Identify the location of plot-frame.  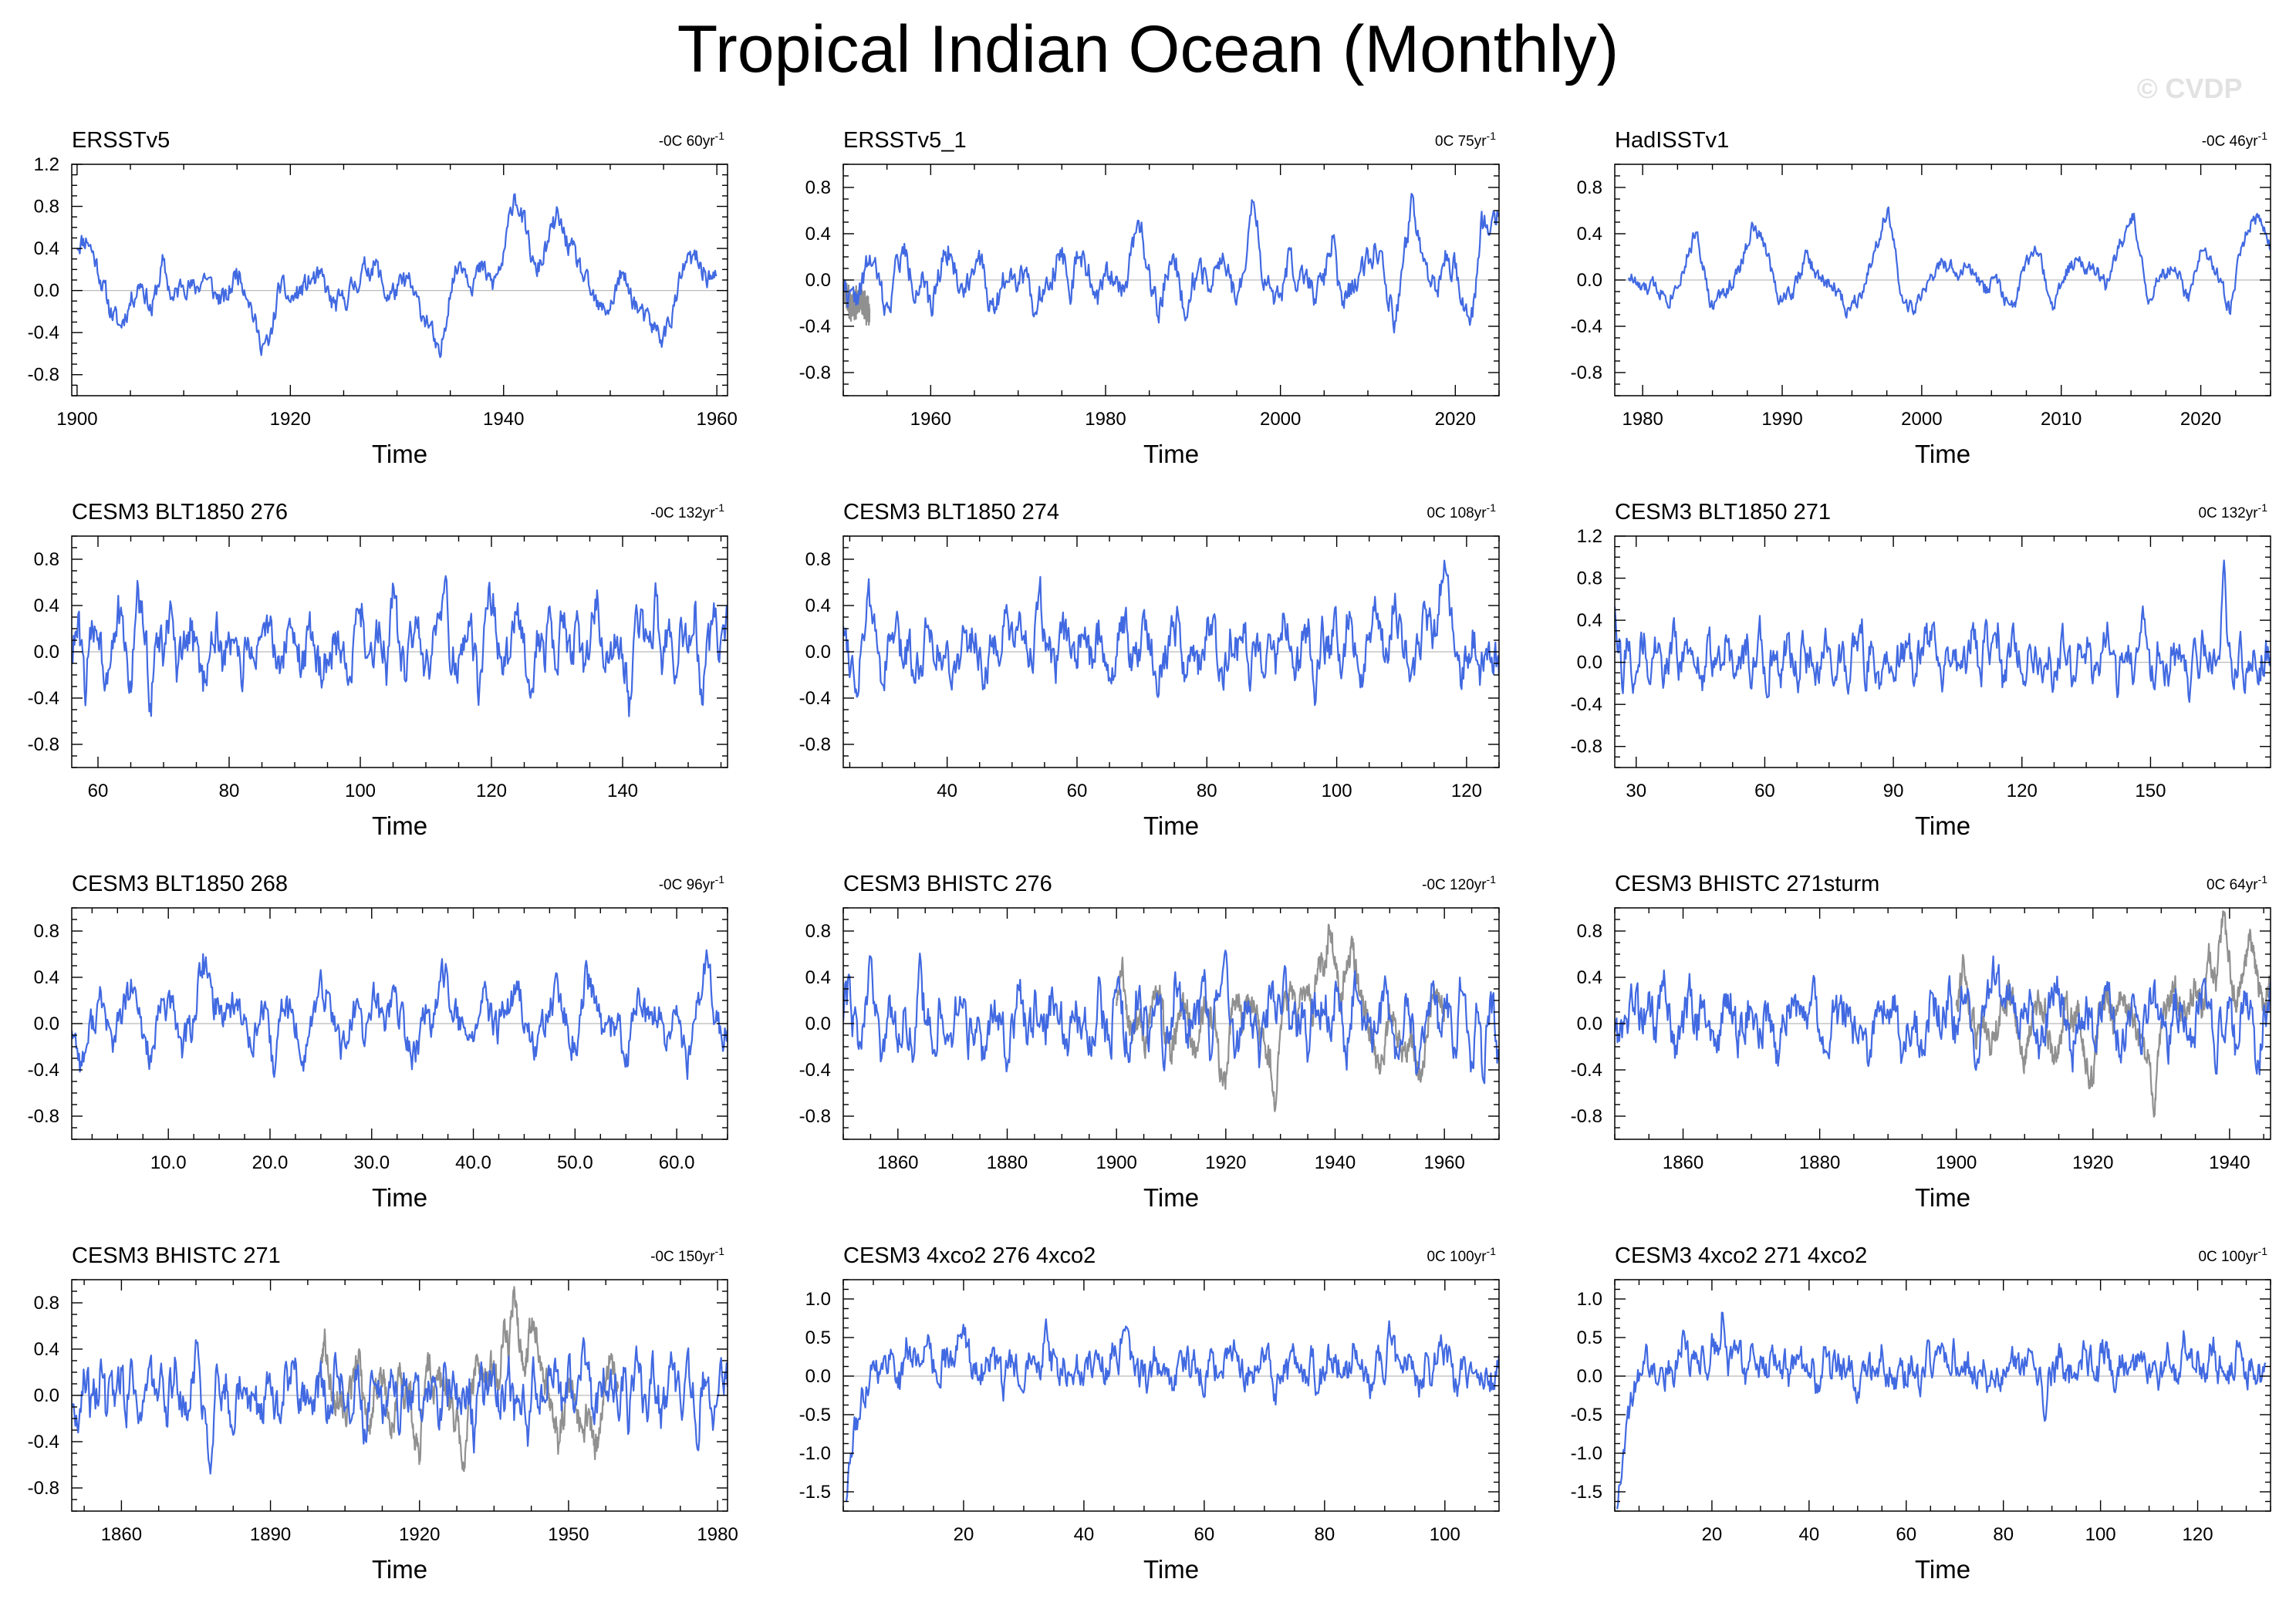
(1171, 1395).